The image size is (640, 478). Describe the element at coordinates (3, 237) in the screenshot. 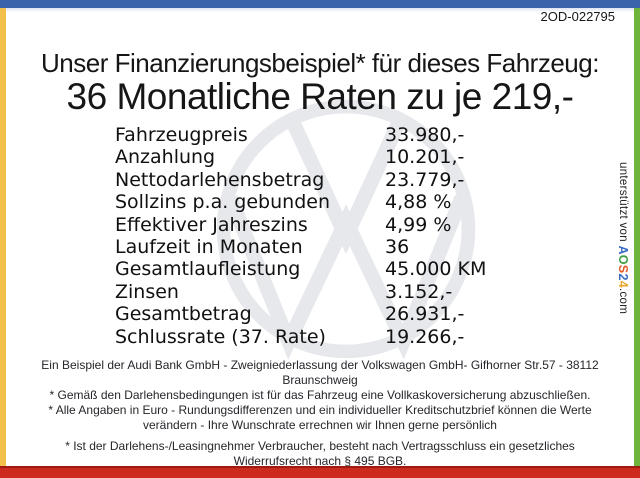

I see `left-border-stripe` at that location.